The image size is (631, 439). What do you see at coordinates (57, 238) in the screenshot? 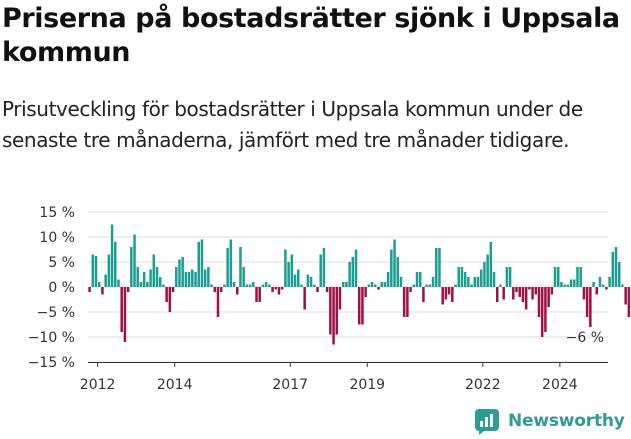
I see `y-tick-label: 10 %` at bounding box center [57, 238].